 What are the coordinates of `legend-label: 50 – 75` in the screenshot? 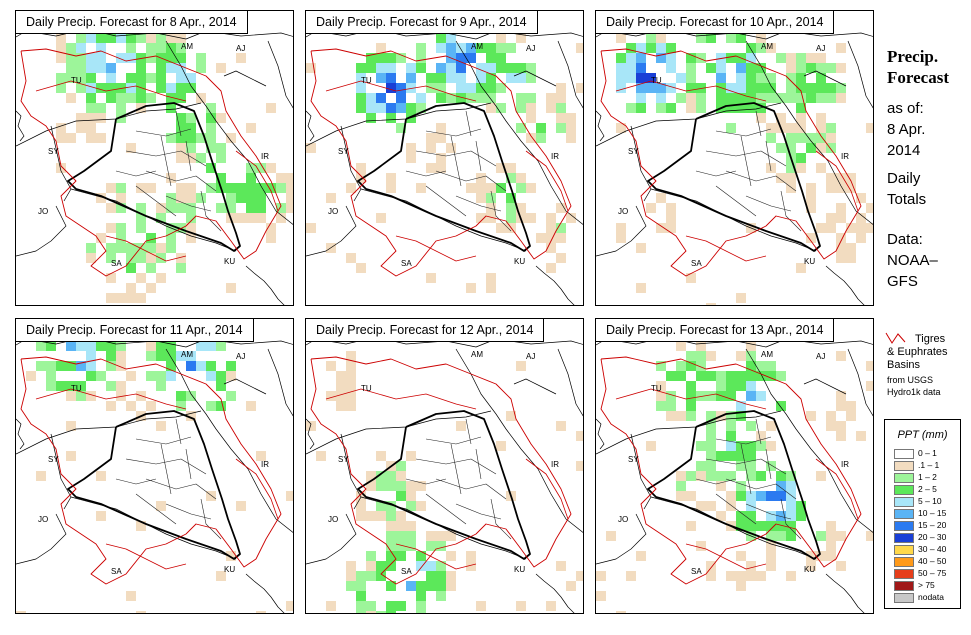 It's located at (932, 573).